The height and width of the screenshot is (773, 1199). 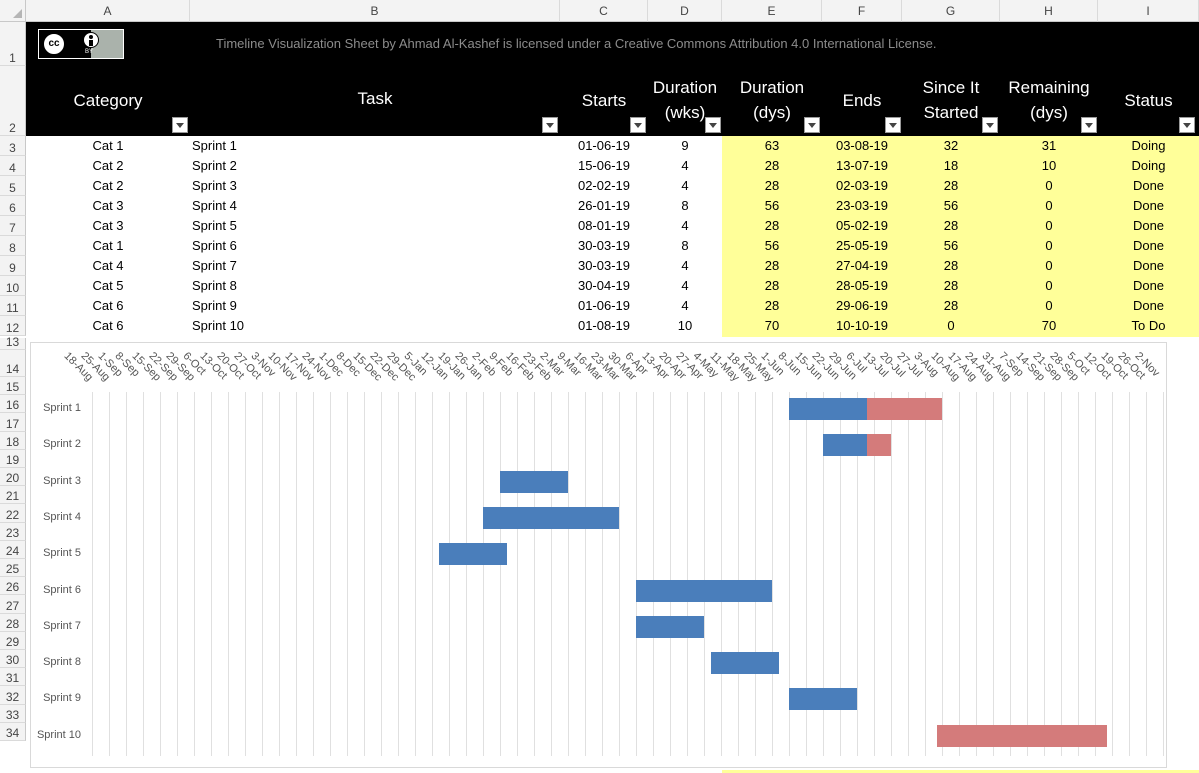 I want to click on column-header-f: F, so click(x=862, y=11).